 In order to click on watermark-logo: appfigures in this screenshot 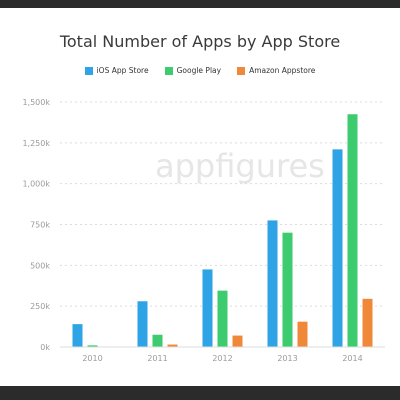, I will do `click(240, 166)`.